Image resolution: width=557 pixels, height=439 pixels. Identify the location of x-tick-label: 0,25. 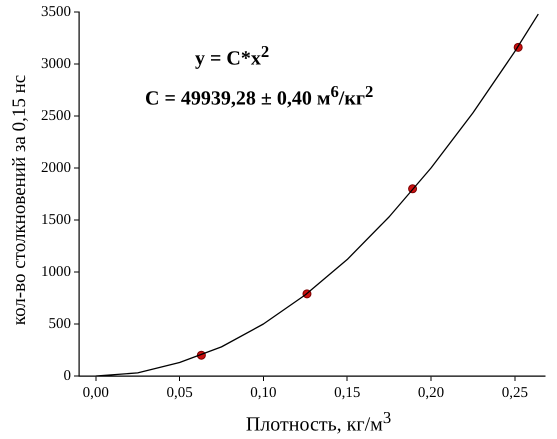
(515, 392).